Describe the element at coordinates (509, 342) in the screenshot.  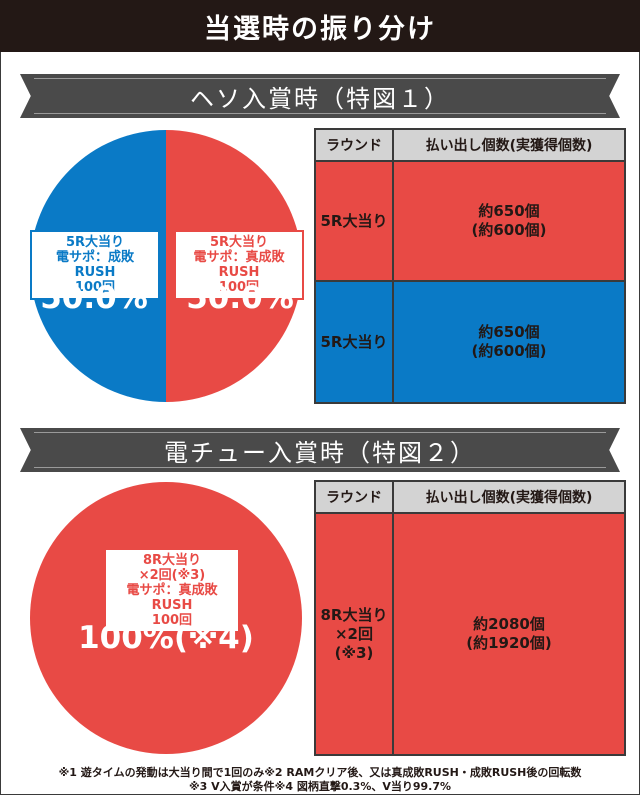
I see `table-row-2-payout: 約650個 (約600個)` at that location.